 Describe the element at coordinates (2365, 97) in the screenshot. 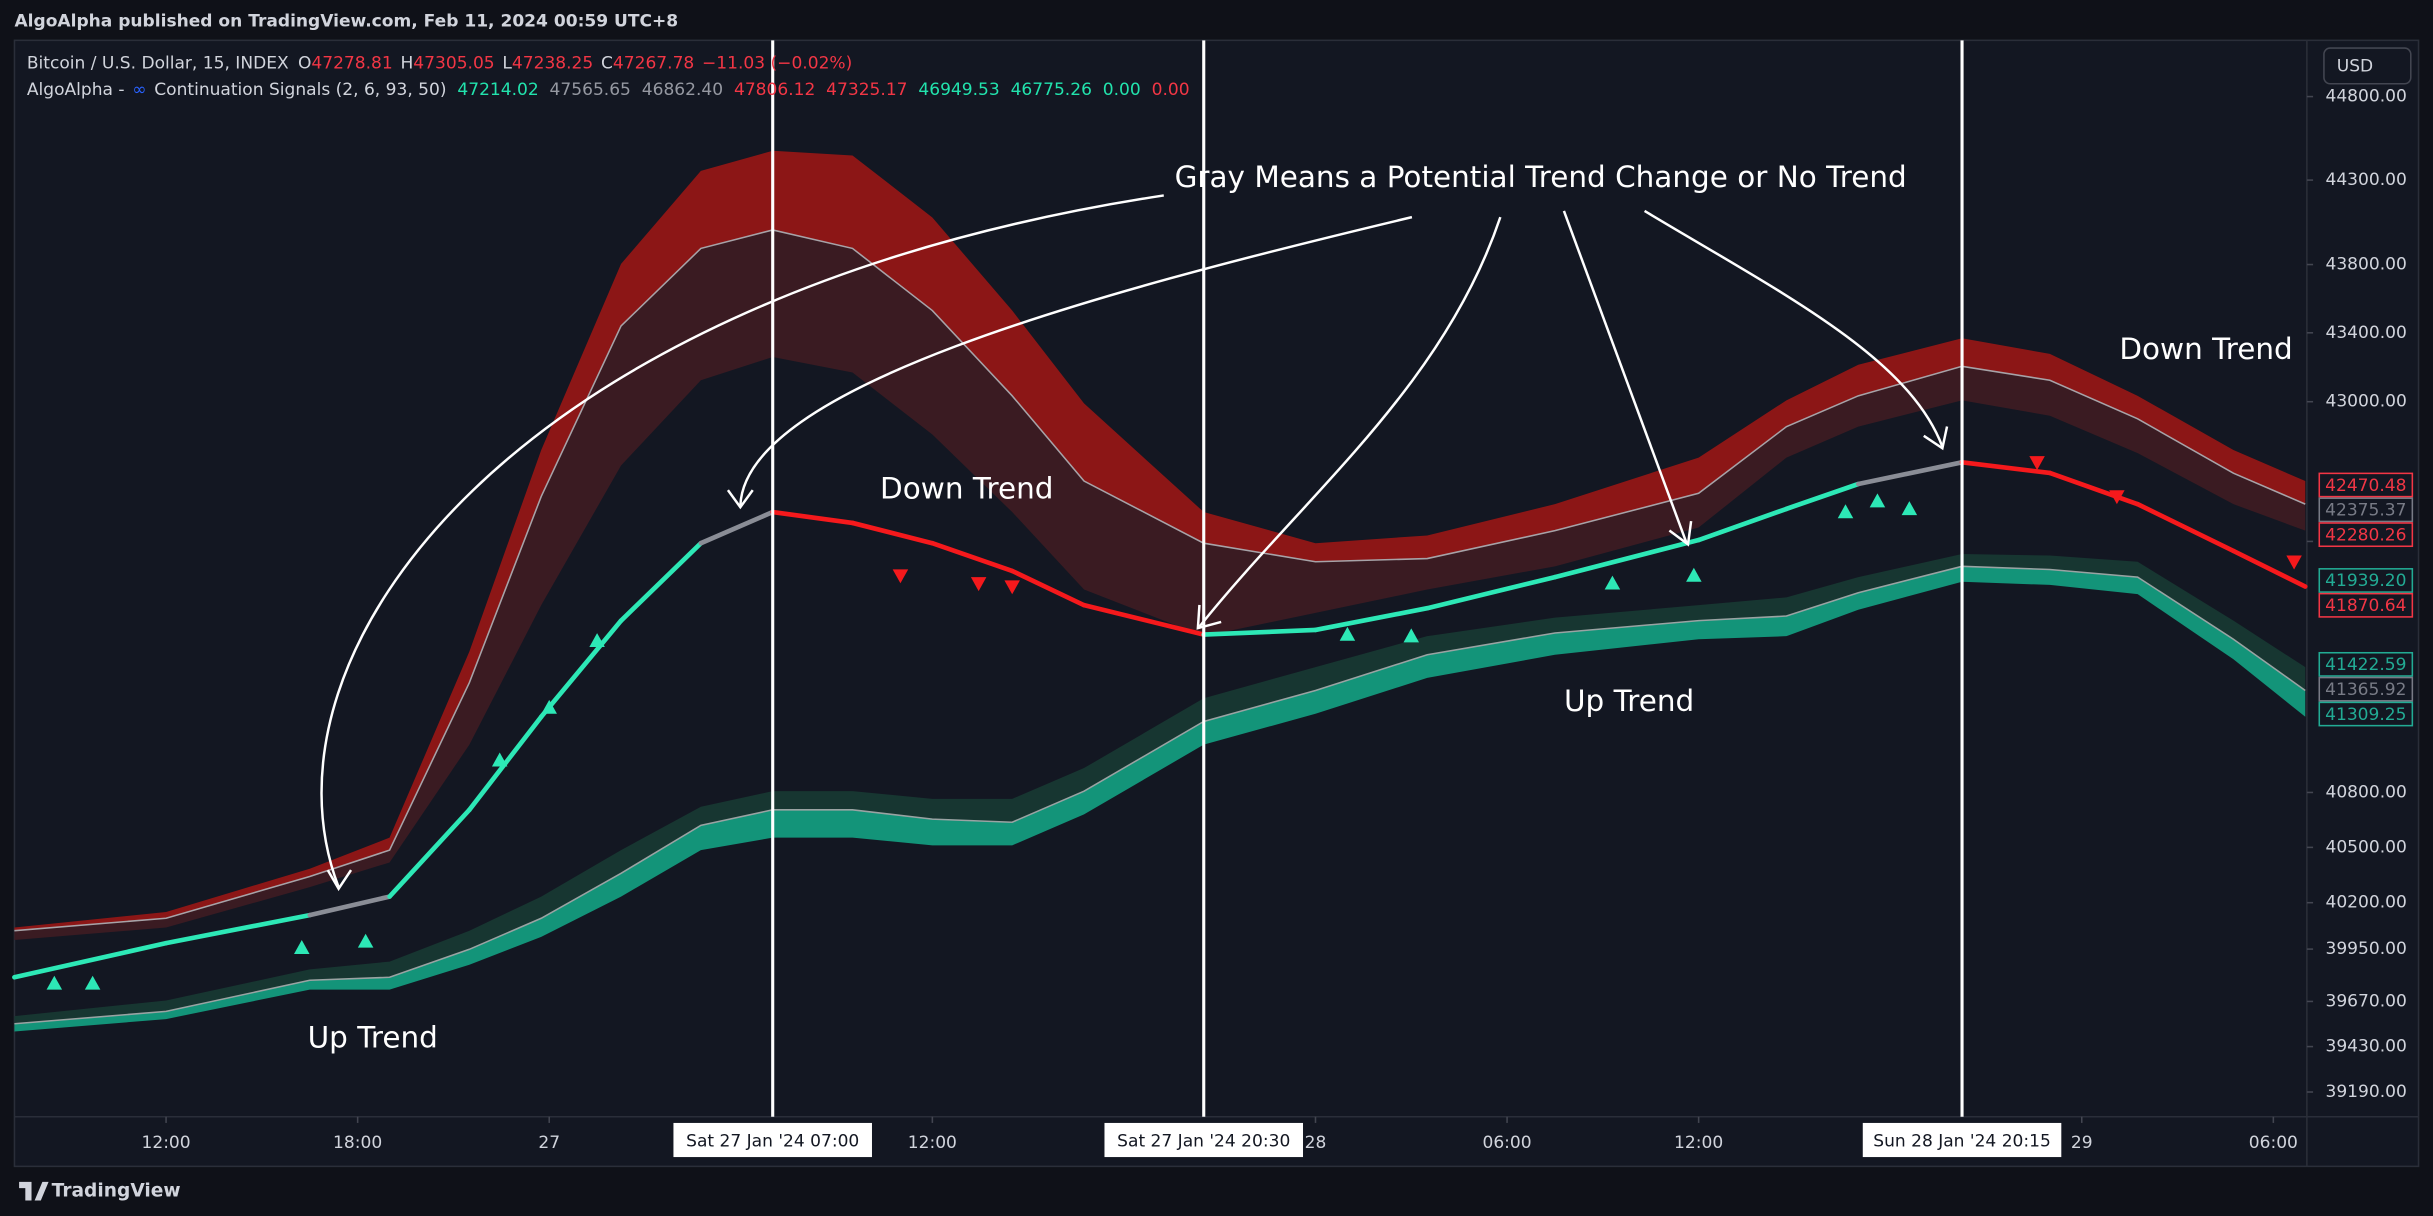

I see `y-tick-label: 44800.00` at that location.